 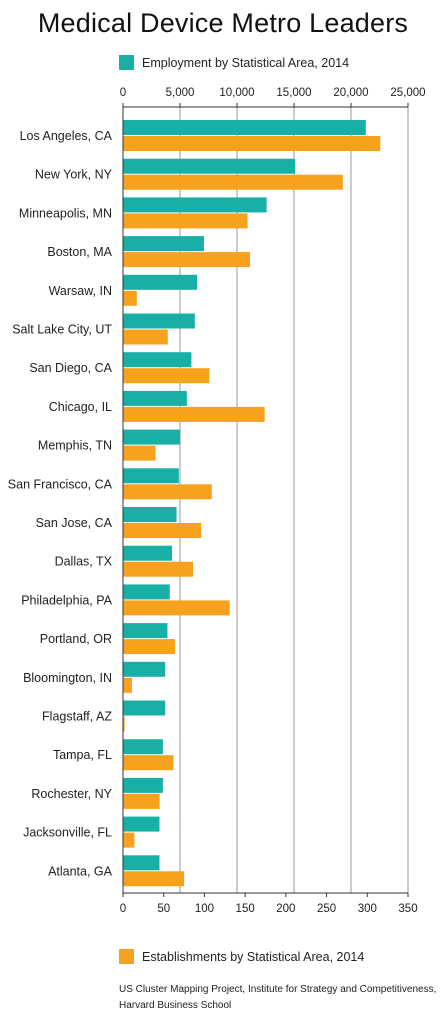 I want to click on category-label: San Francisco, CA, so click(x=60, y=484).